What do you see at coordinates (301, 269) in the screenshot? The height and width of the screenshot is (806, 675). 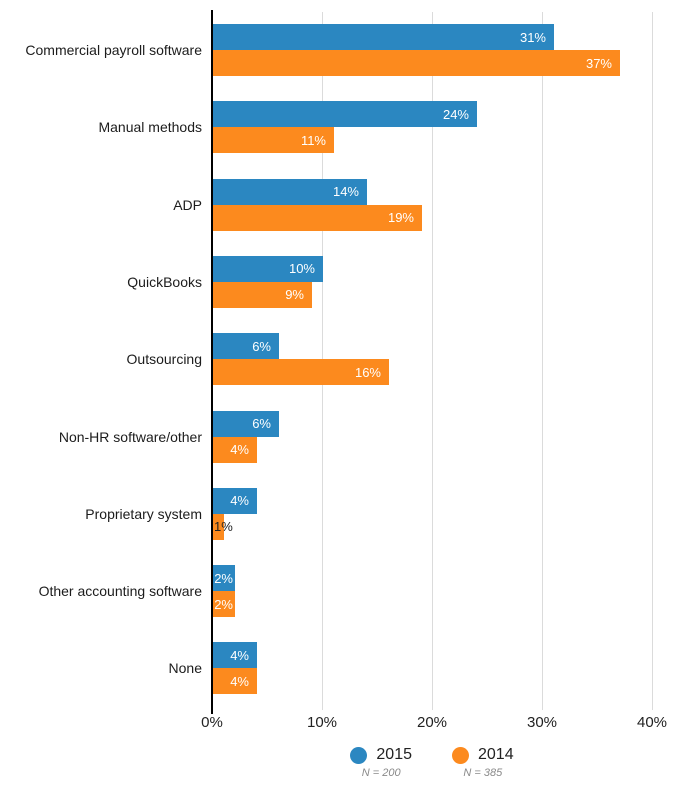 I see `value-label: 10%` at bounding box center [301, 269].